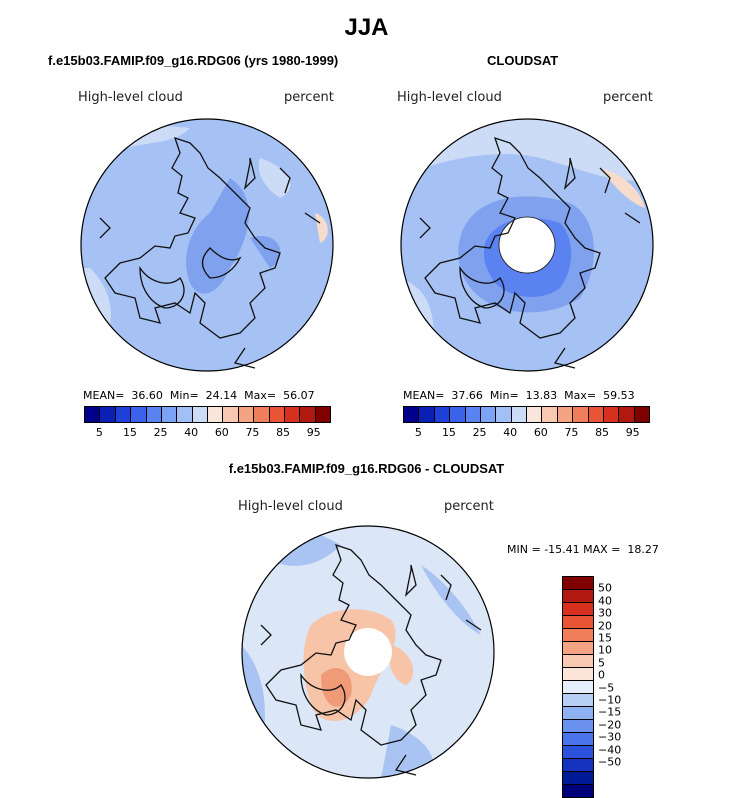 The width and height of the screenshot is (733, 798). I want to click on colorbar-tick-label: −50, so click(610, 762).